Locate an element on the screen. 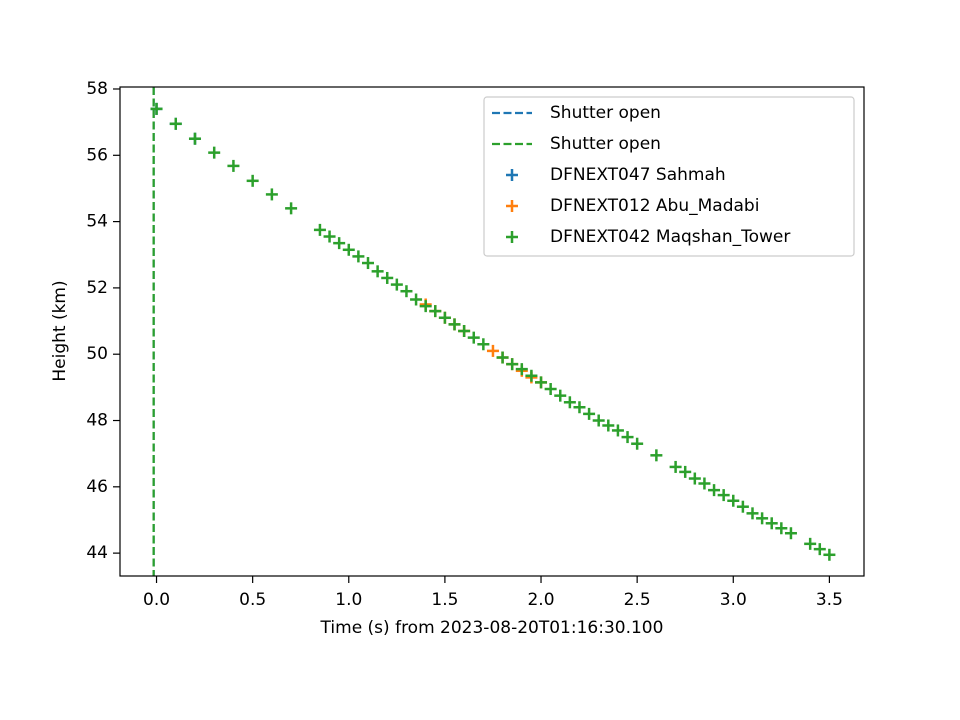  x-tick-label: 3.0 is located at coordinates (733, 600).